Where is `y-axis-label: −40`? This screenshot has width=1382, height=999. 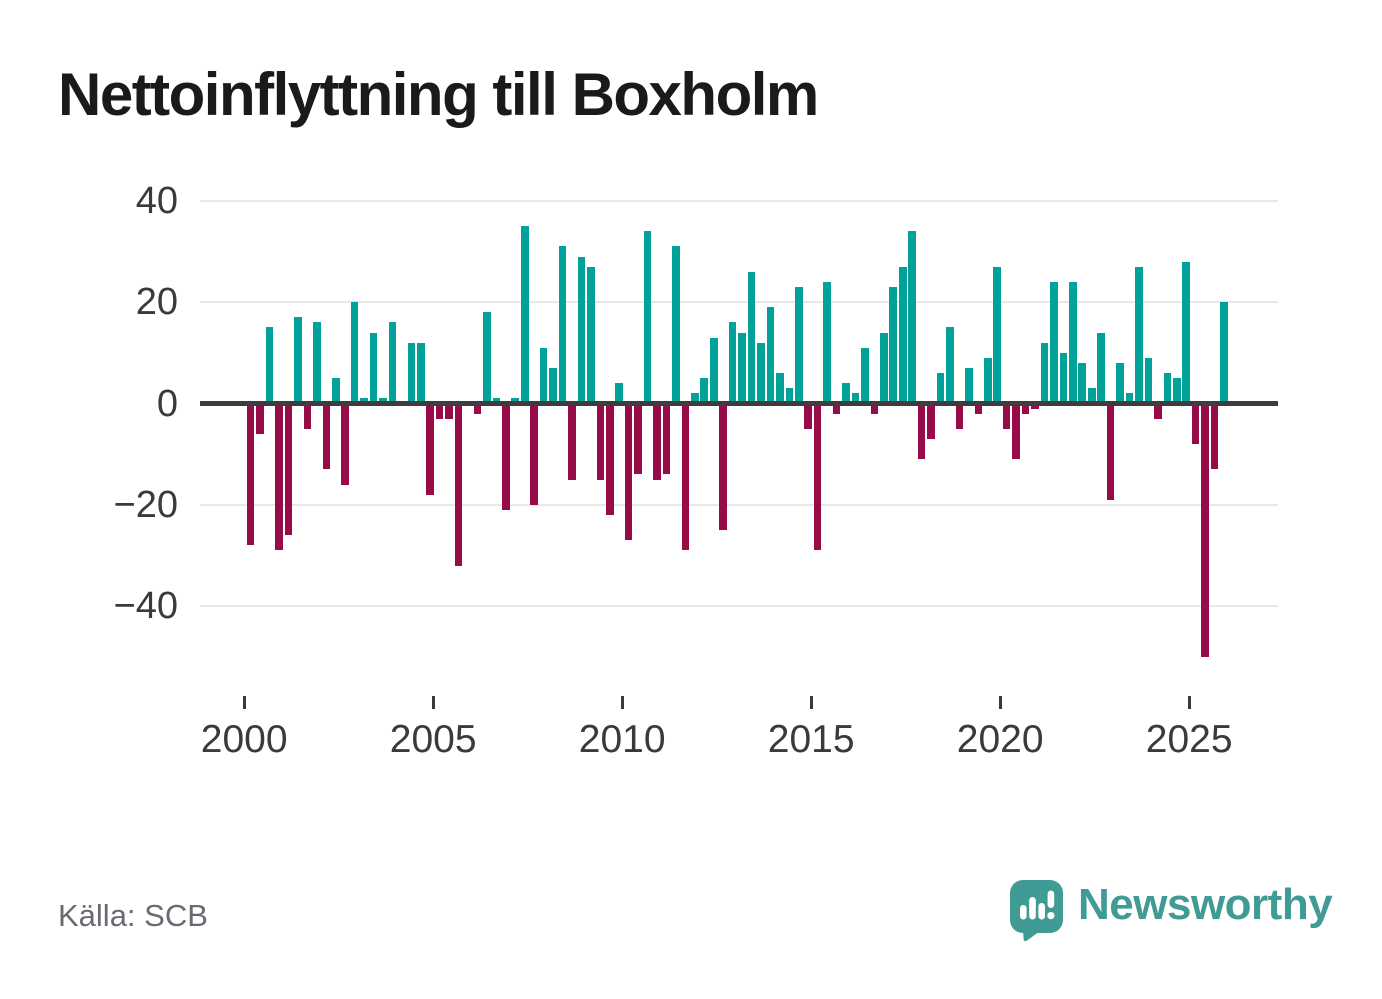 y-axis-label: −40 is located at coordinates (145, 606).